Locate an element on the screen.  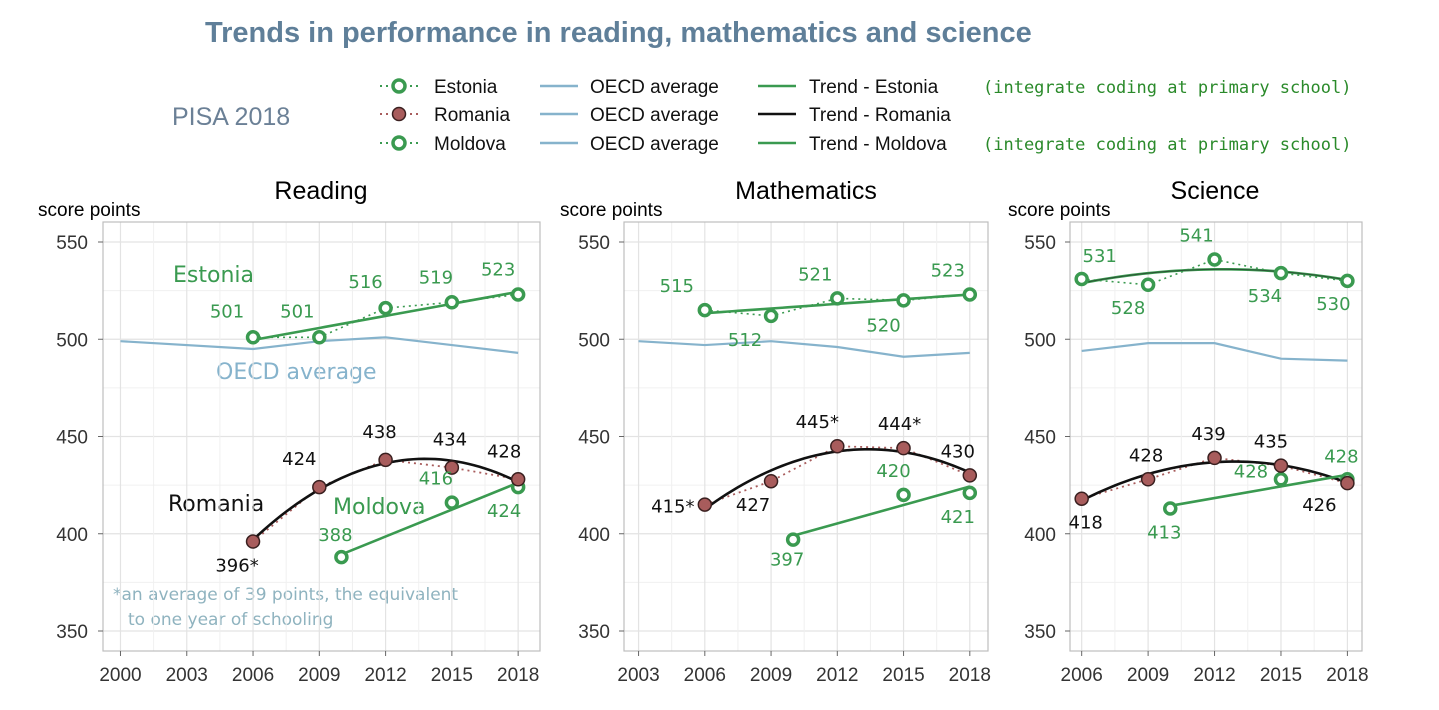
legend-note-moldova: (integrate coding at primary school) is located at coordinates (1167, 145).